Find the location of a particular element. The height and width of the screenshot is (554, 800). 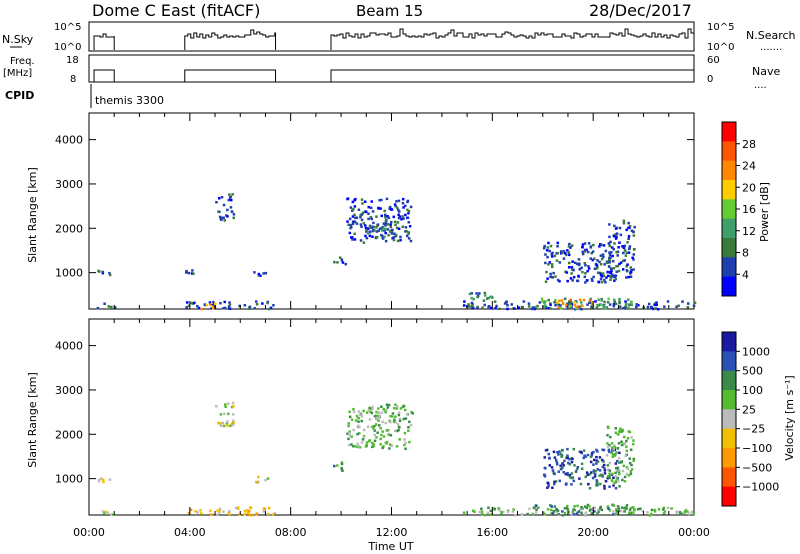

velocity-ytick-label: 2000 is located at coordinates (69, 434).